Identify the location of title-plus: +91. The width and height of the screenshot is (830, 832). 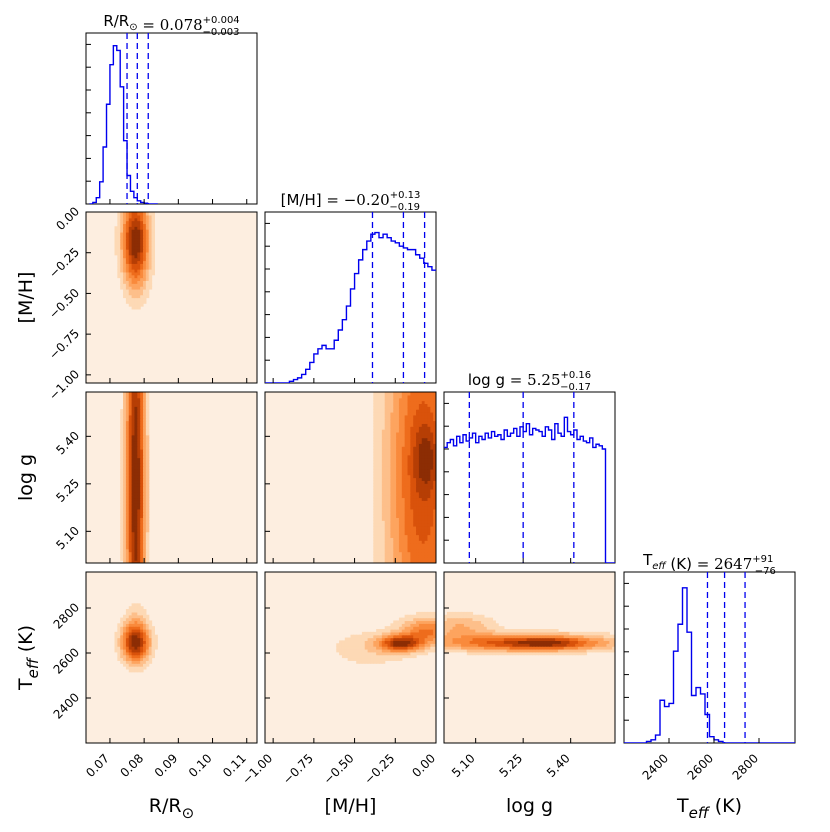
(762, 559).